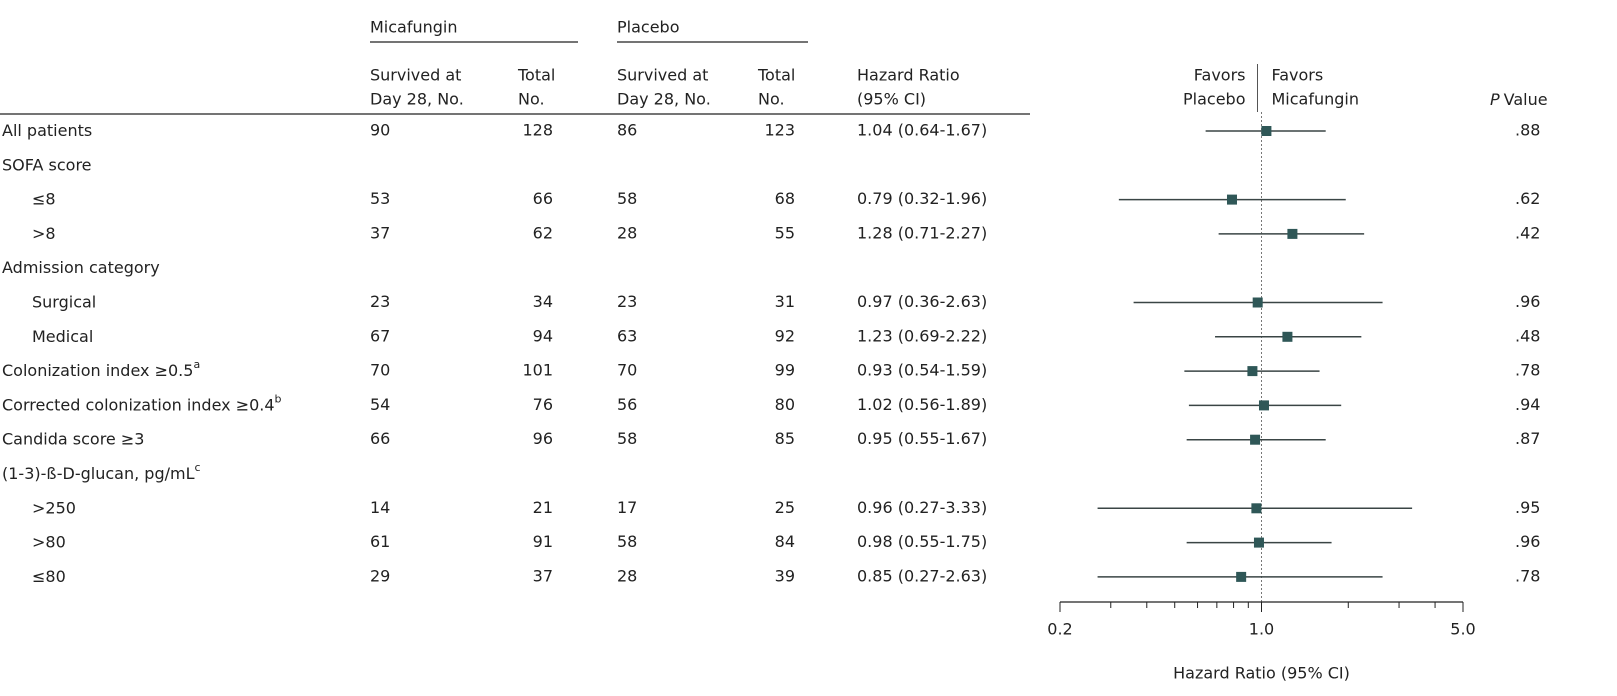 The height and width of the screenshot is (696, 1617). What do you see at coordinates (1527, 335) in the screenshot?
I see `p-value: .48` at bounding box center [1527, 335].